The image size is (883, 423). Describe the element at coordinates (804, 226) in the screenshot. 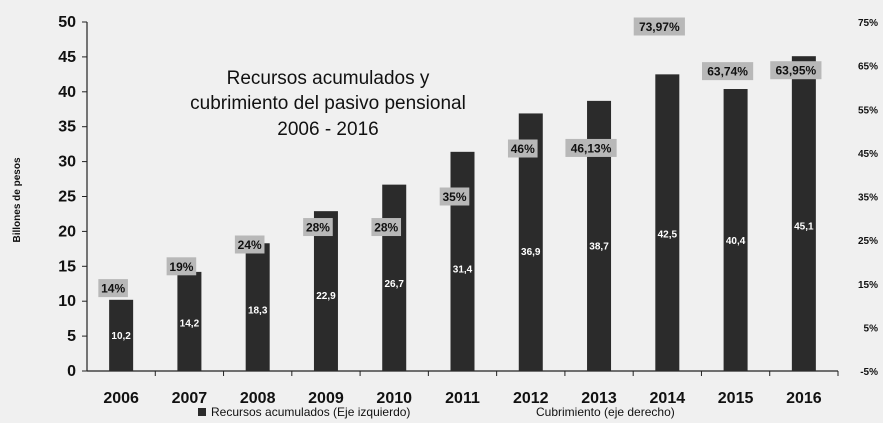

I see `bar-value-label-2016: 45,1` at that location.